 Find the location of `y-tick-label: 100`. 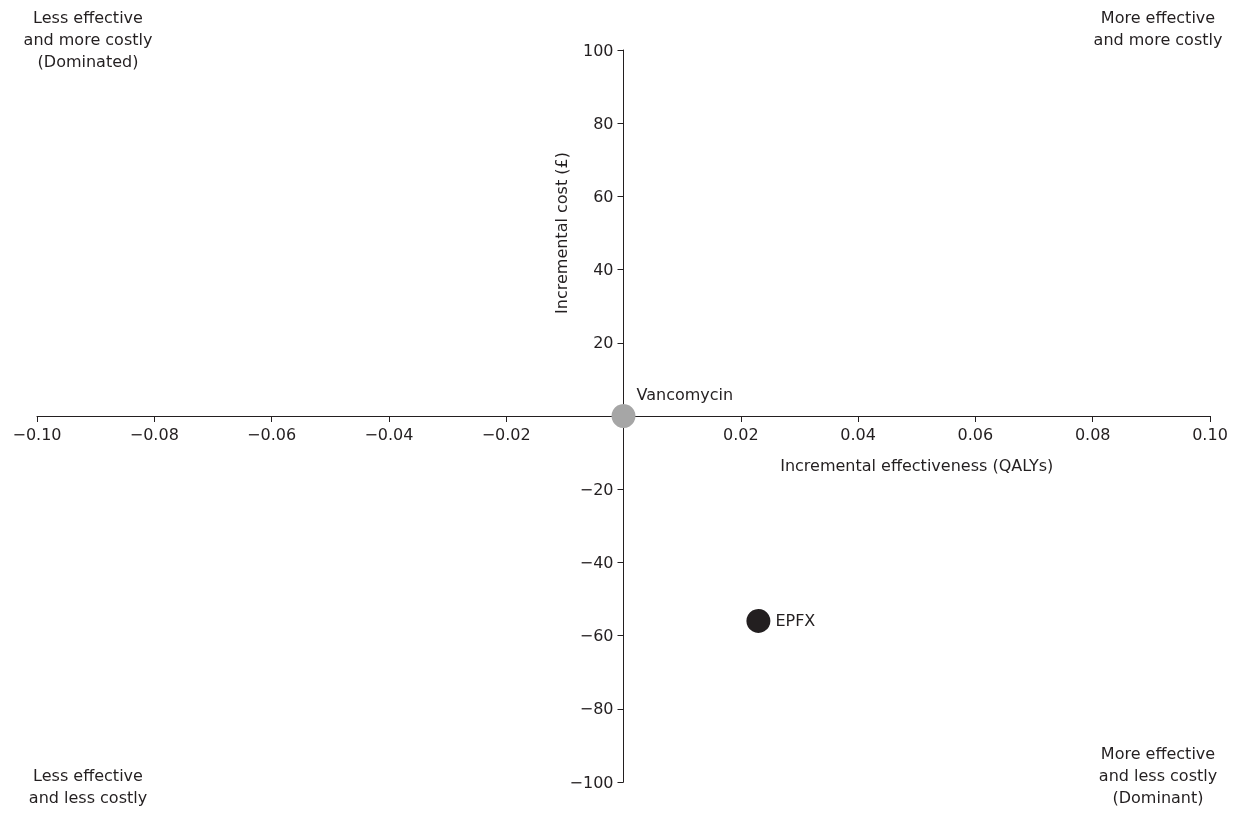

y-tick-label: 100 is located at coordinates (598, 50).